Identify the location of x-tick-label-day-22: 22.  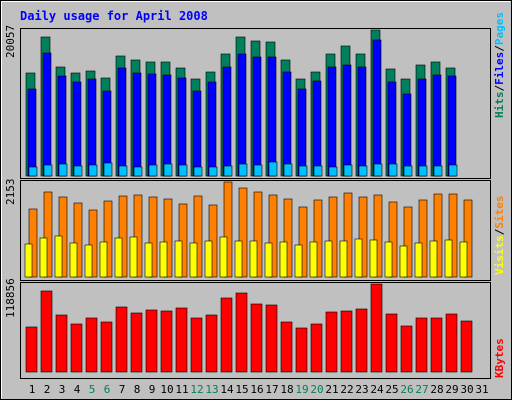
(346, 389).